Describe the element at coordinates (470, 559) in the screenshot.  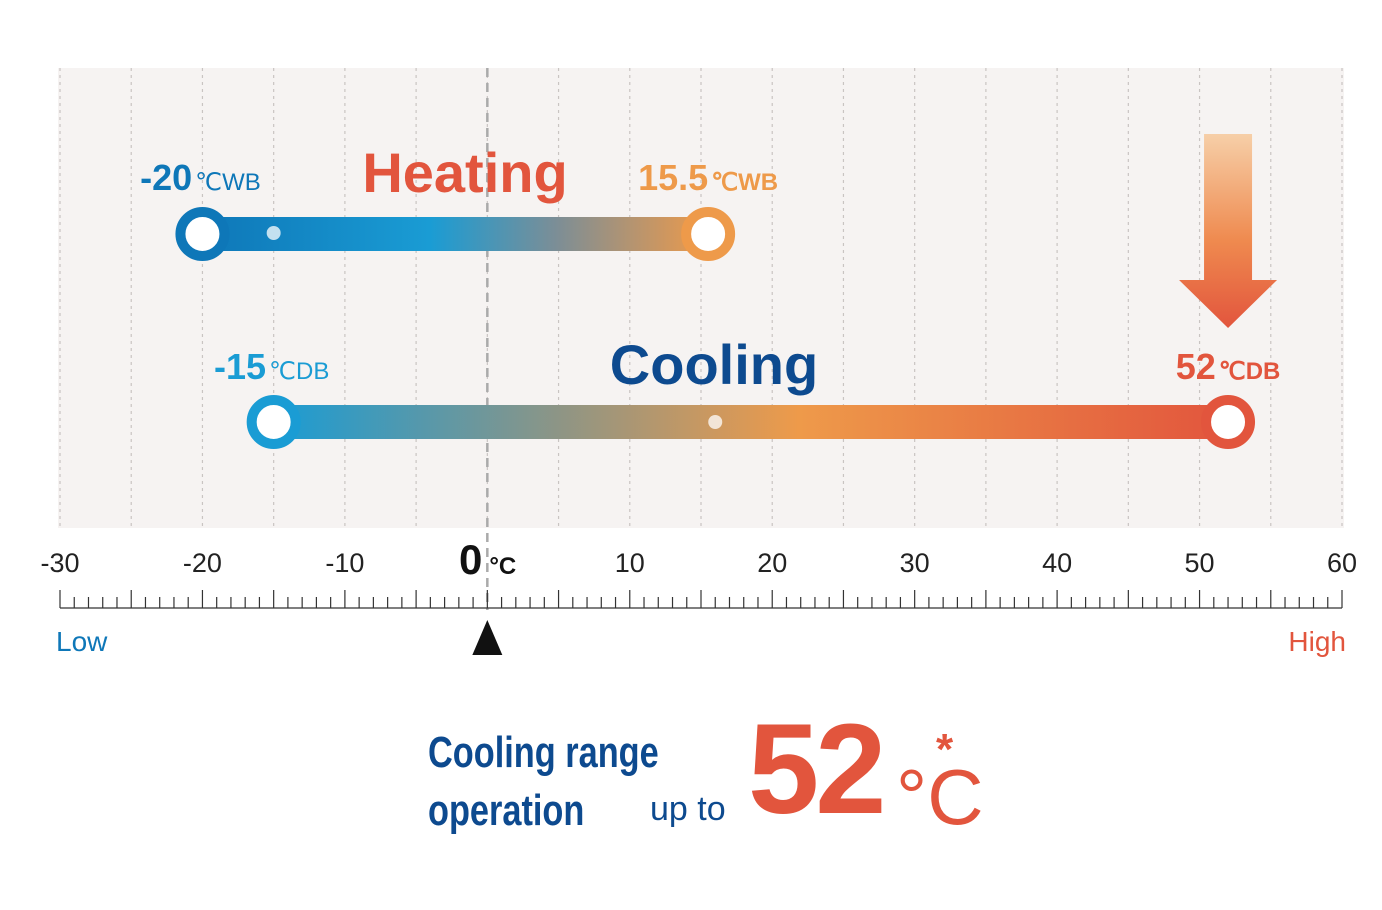
I see `tick-label-zero: 0` at that location.